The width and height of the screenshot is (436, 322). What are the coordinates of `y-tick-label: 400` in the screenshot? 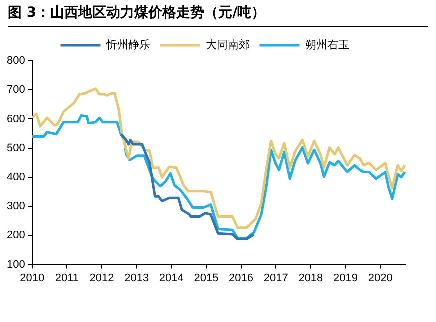 It's located at (16, 177).